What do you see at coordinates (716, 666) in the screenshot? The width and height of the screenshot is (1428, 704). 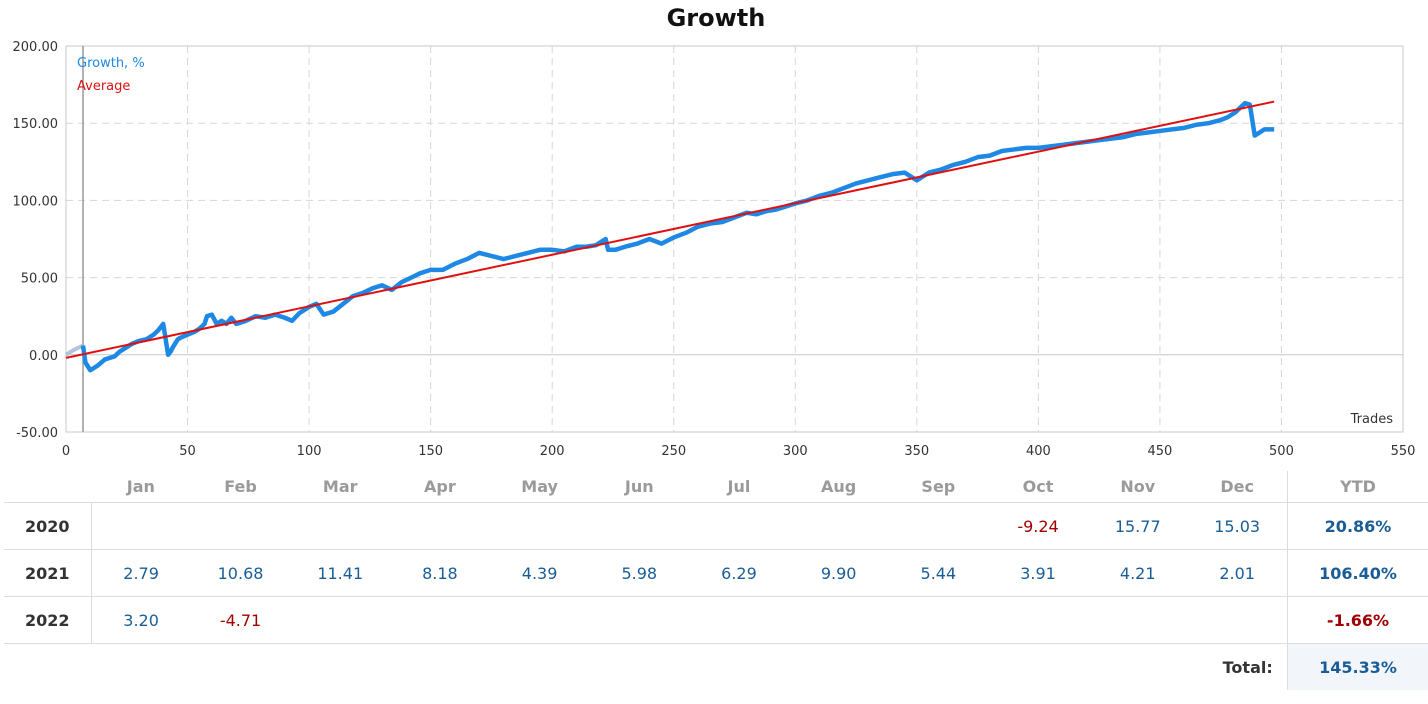 I see `total-row: Total: 145.33%` at bounding box center [716, 666].